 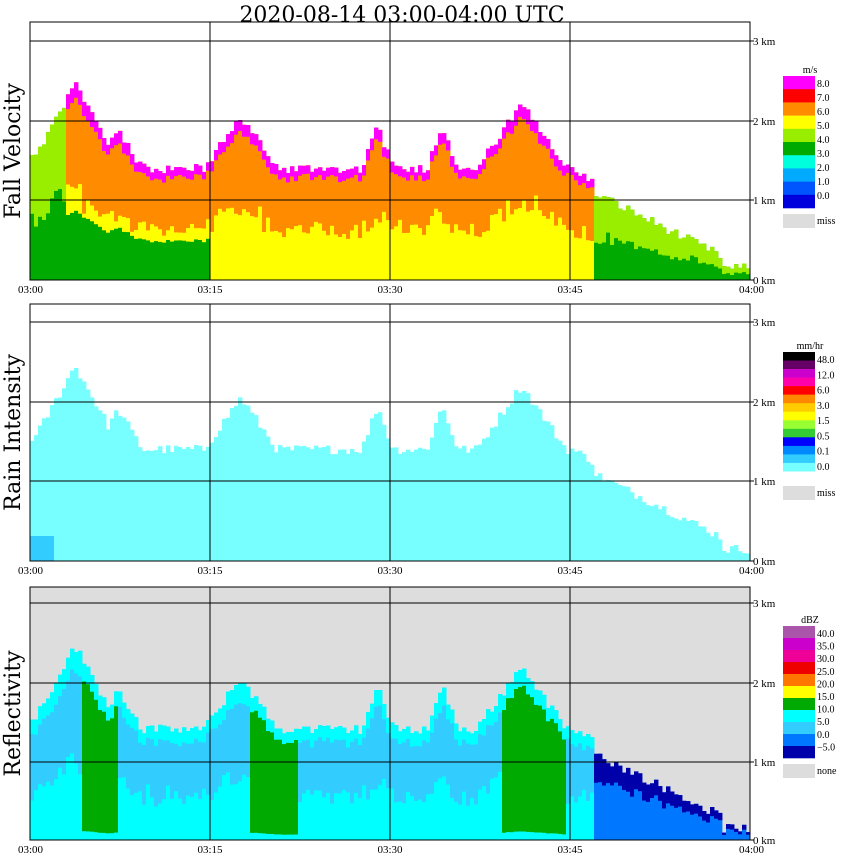 What do you see at coordinates (823, 735) in the screenshot?
I see `legend-label: 0.0` at bounding box center [823, 735].